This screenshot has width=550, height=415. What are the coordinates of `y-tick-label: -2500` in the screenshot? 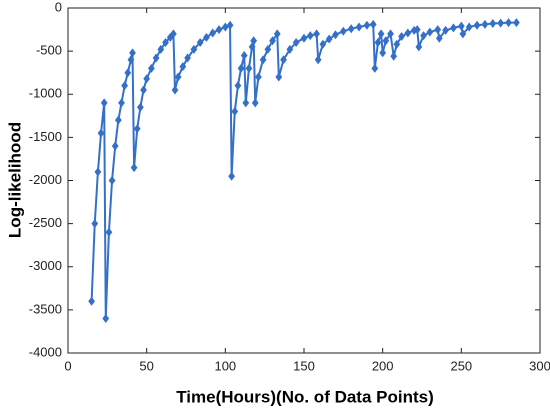 It's located at (45, 222).